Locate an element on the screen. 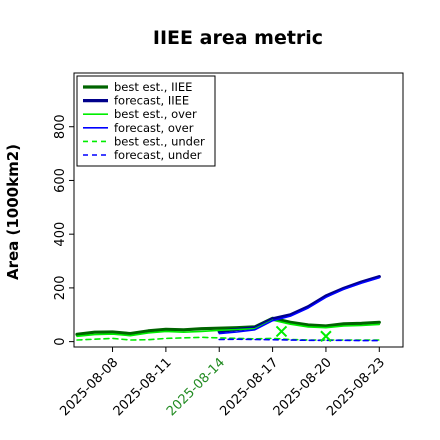 The image size is (440, 440). legend-label: best est., over is located at coordinates (155, 114).